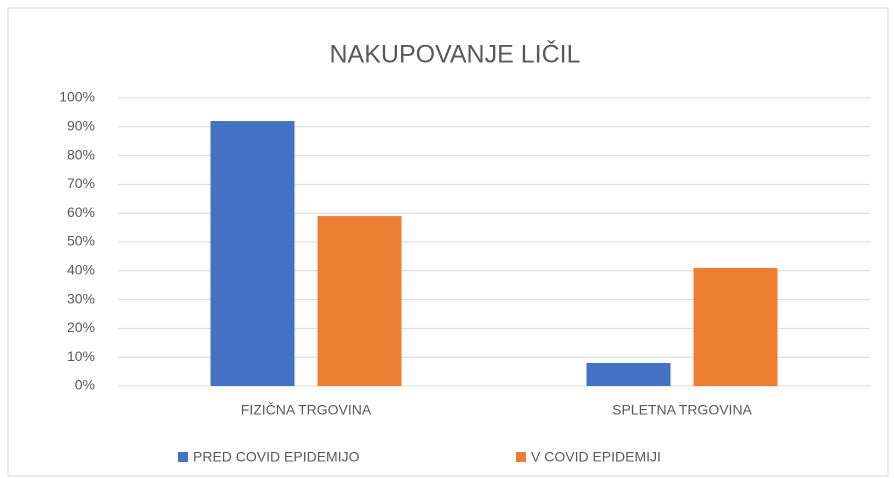 The height and width of the screenshot is (478, 894). I want to click on legend-label: V COVID EPIDEMIJI, so click(596, 457).